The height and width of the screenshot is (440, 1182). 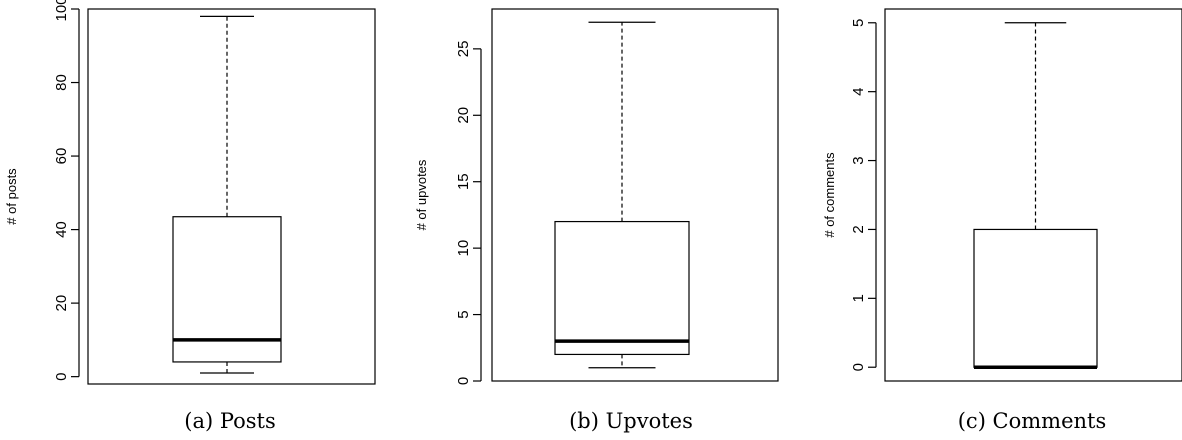 What do you see at coordinates (858, 229) in the screenshot?
I see `panel-2-y-tick-label: 2` at bounding box center [858, 229].